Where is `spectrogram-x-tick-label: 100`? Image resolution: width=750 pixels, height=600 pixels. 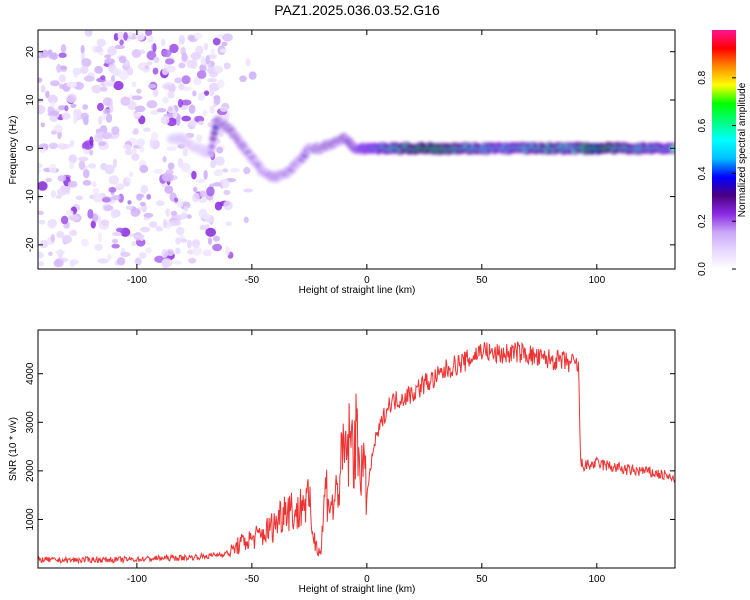 spectrogram-x-tick-label: 100 is located at coordinates (596, 280).